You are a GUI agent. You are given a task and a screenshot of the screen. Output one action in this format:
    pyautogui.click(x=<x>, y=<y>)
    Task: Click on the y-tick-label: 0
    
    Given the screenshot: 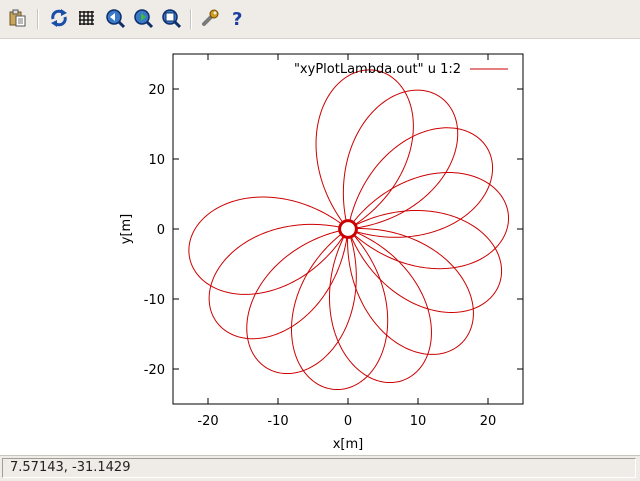 What is the action you would take?
    pyautogui.click(x=161, y=230)
    